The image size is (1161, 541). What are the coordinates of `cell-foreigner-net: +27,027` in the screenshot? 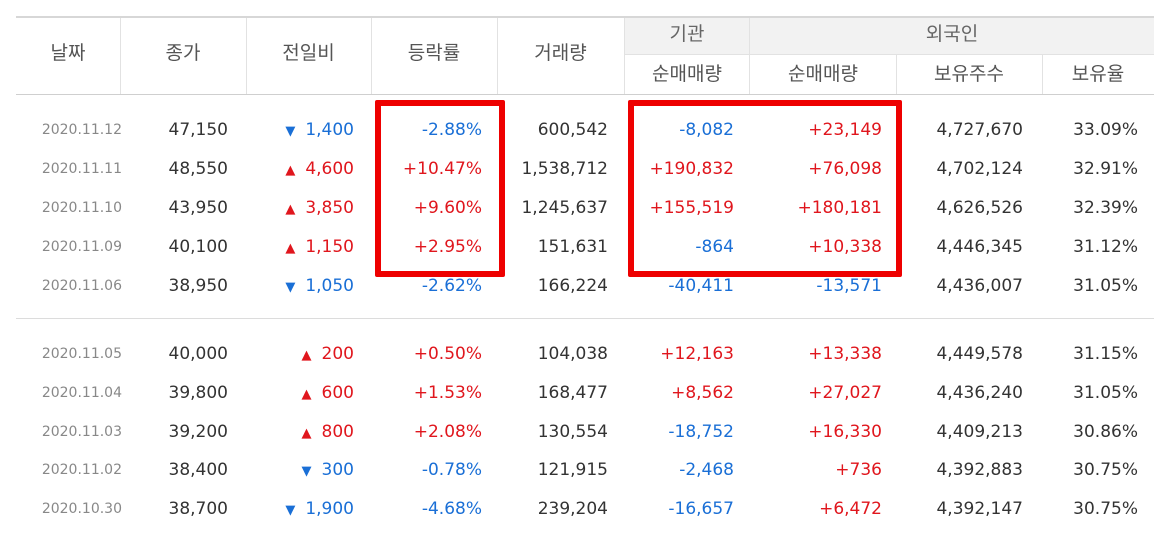 It's located at (845, 393).